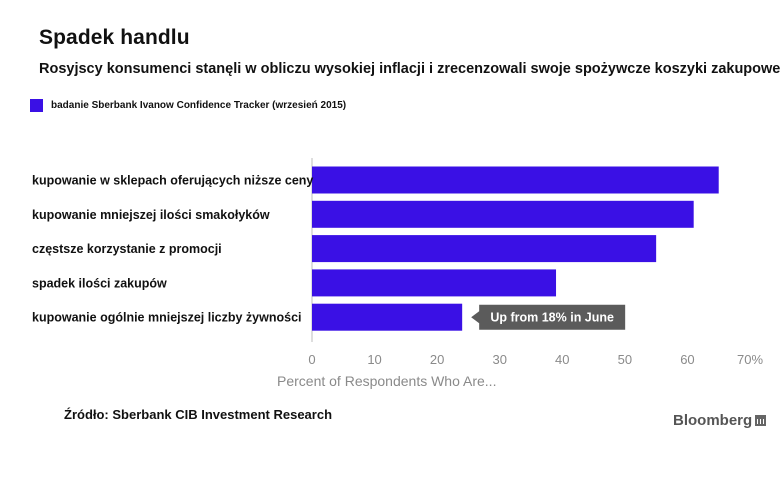 This screenshot has width=784, height=500. Describe the element at coordinates (114, 37) in the screenshot. I see `chart-title: Spadek handlu` at that location.